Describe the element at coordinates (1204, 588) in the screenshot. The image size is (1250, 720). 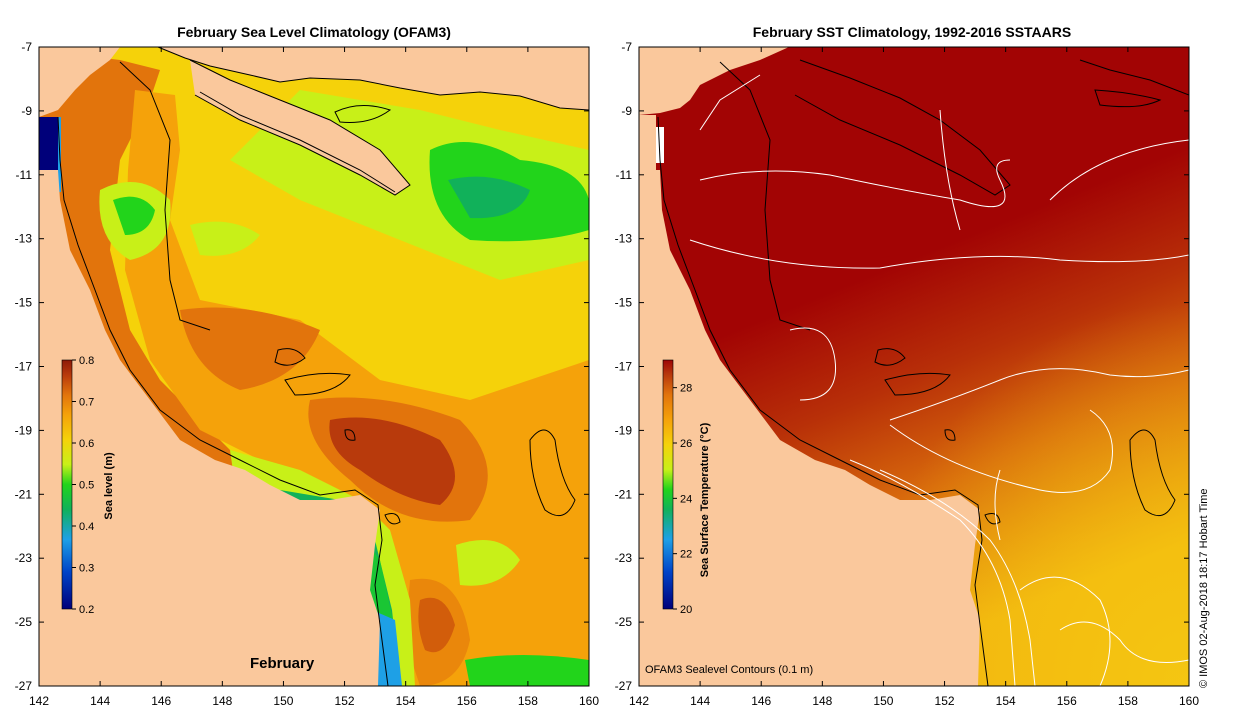
I see `imos-credit: © IMOS 02-Aug-2018 18:17 Hobart Time` at that location.